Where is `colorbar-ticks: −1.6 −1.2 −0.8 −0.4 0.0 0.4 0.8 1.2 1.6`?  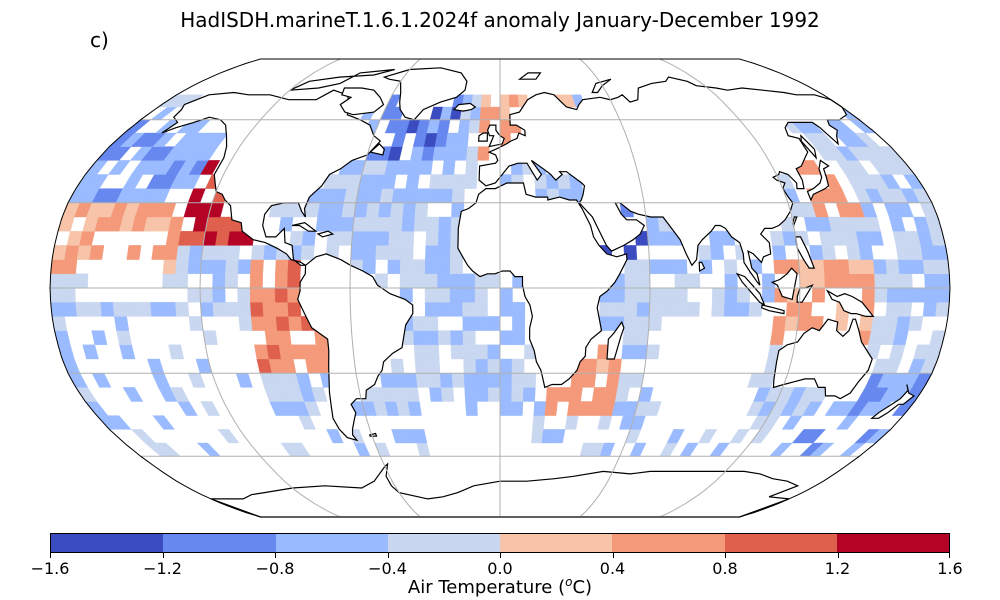
colorbar-ticks: −1.6 −1.2 −0.8 −0.4 0.0 0.4 0.8 1.2 1.6 is located at coordinates (497, 568).